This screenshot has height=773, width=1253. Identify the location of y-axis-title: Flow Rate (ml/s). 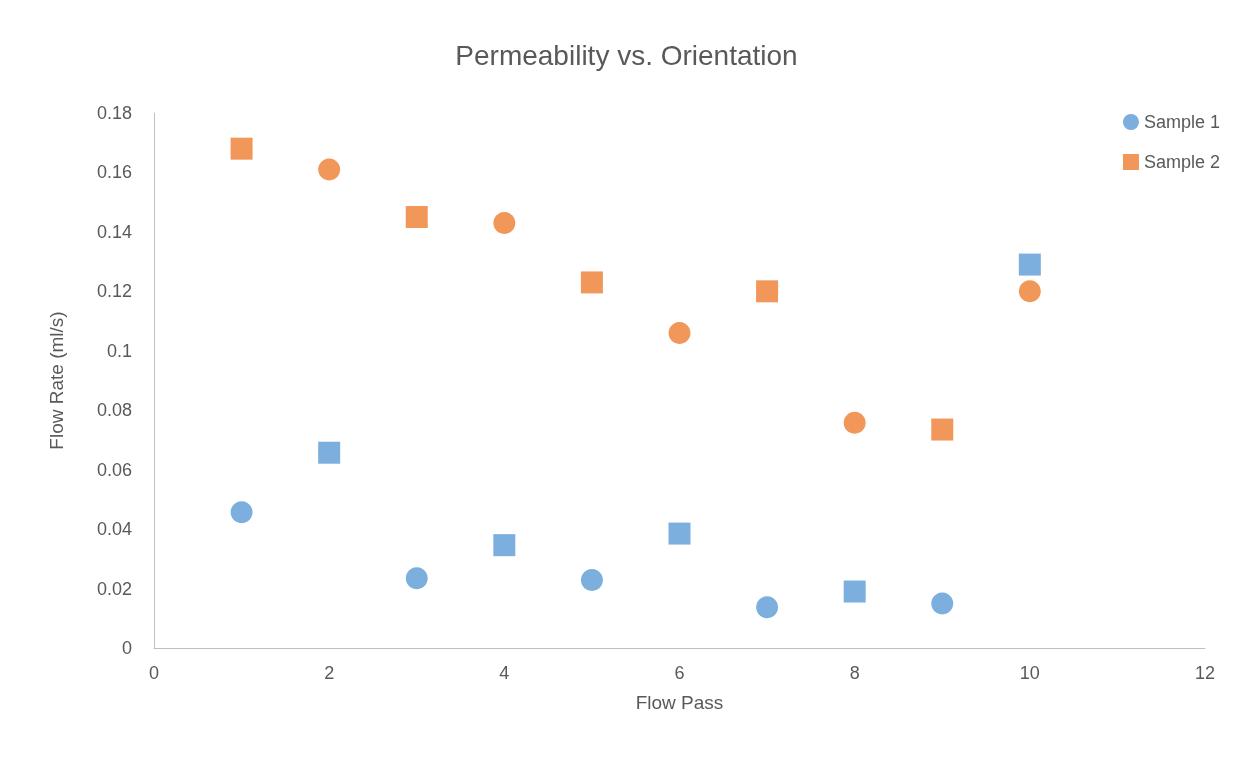
(56, 380).